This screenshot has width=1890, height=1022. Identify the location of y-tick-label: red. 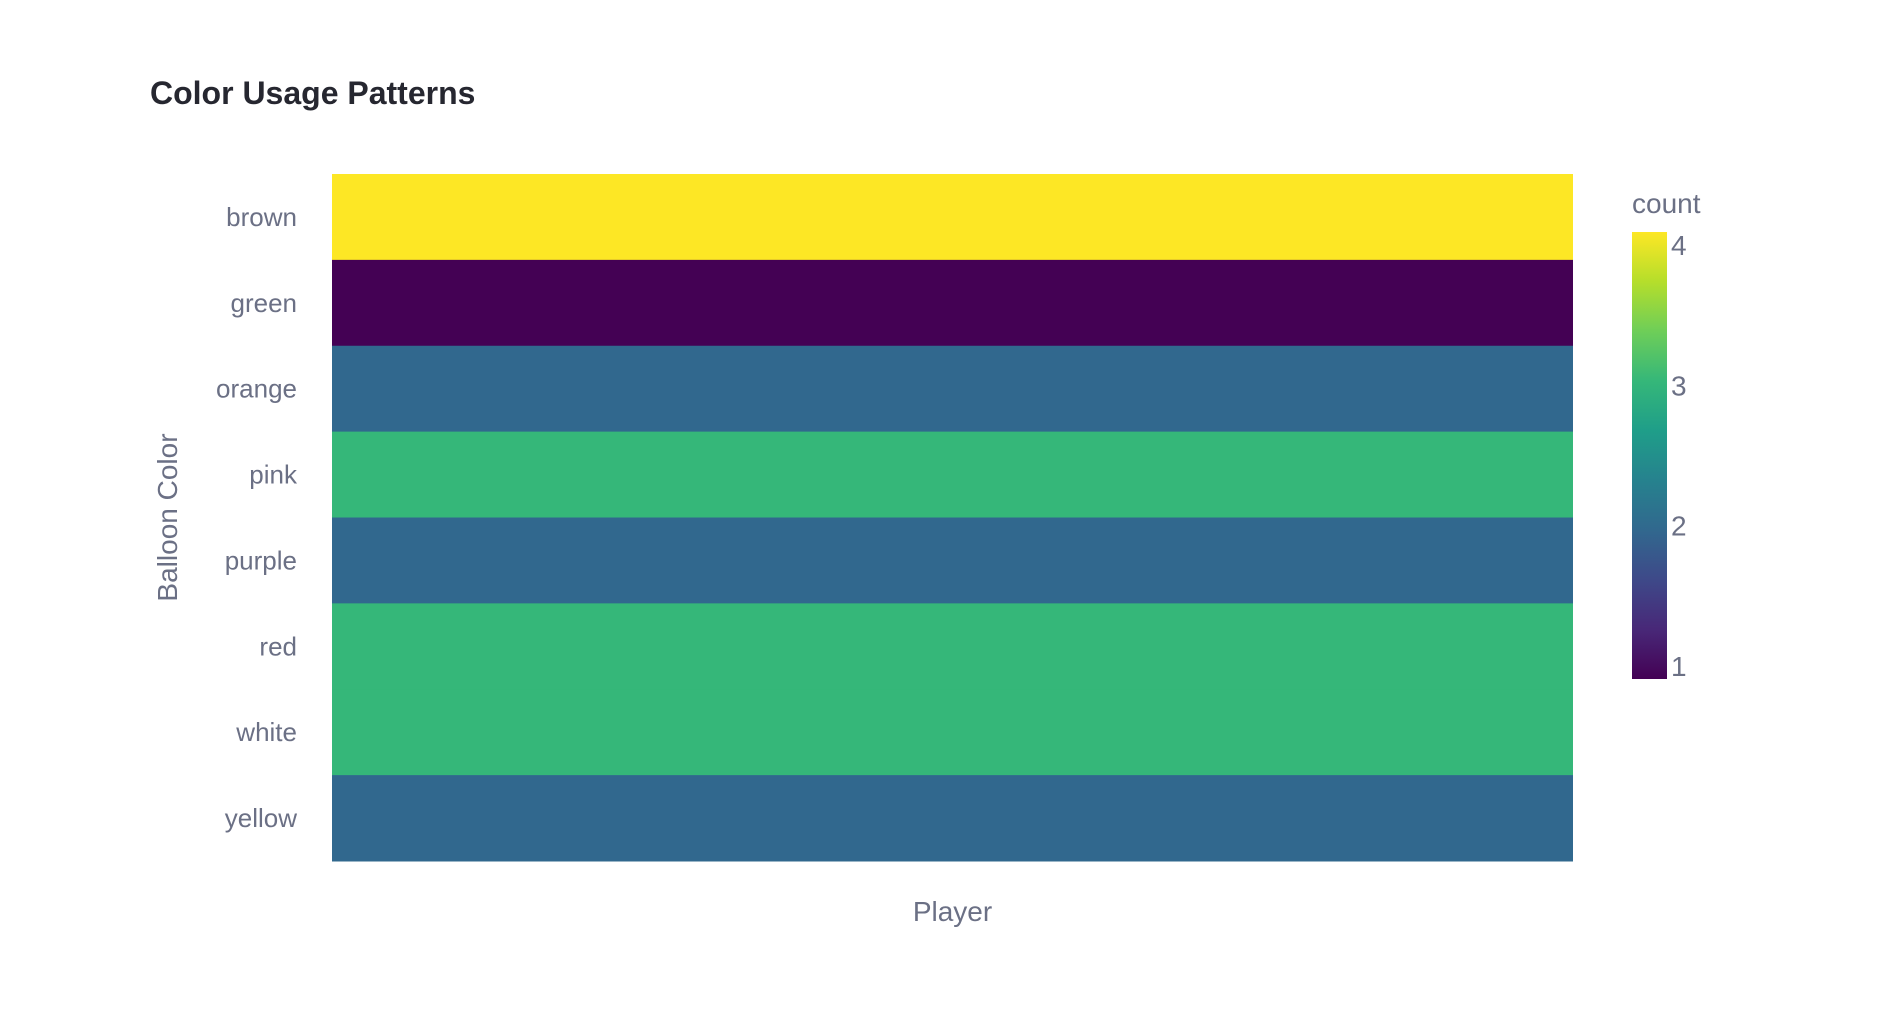
(278, 646).